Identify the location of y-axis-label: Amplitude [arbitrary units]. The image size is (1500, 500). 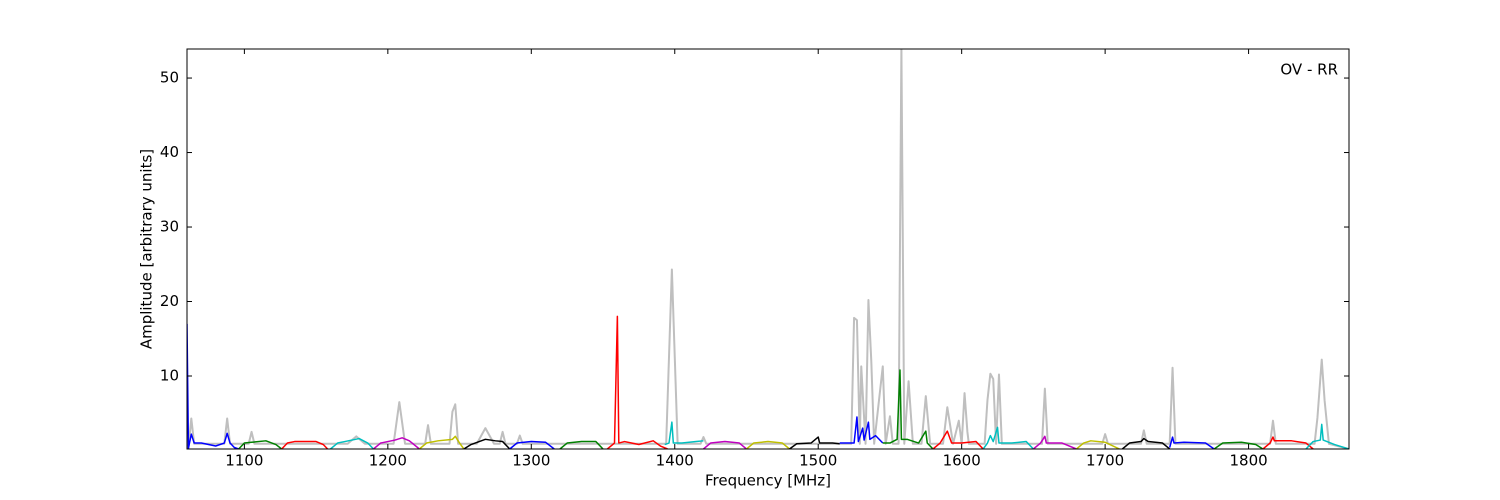
(147, 249).